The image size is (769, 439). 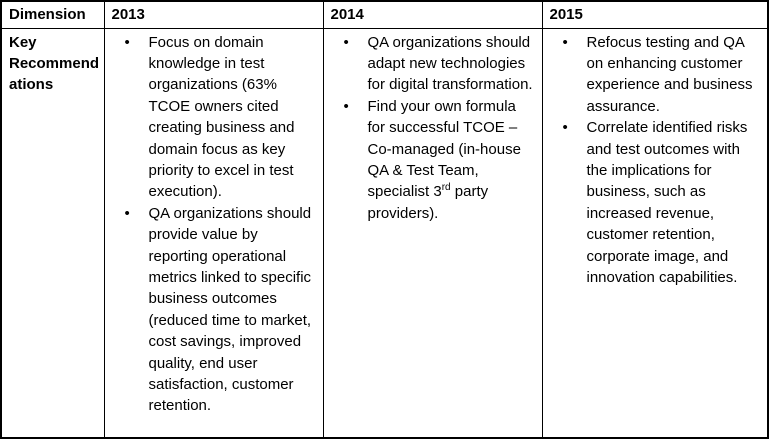 I want to click on header-row: Dimension 2013 2014 2015, so click(x=384, y=14).